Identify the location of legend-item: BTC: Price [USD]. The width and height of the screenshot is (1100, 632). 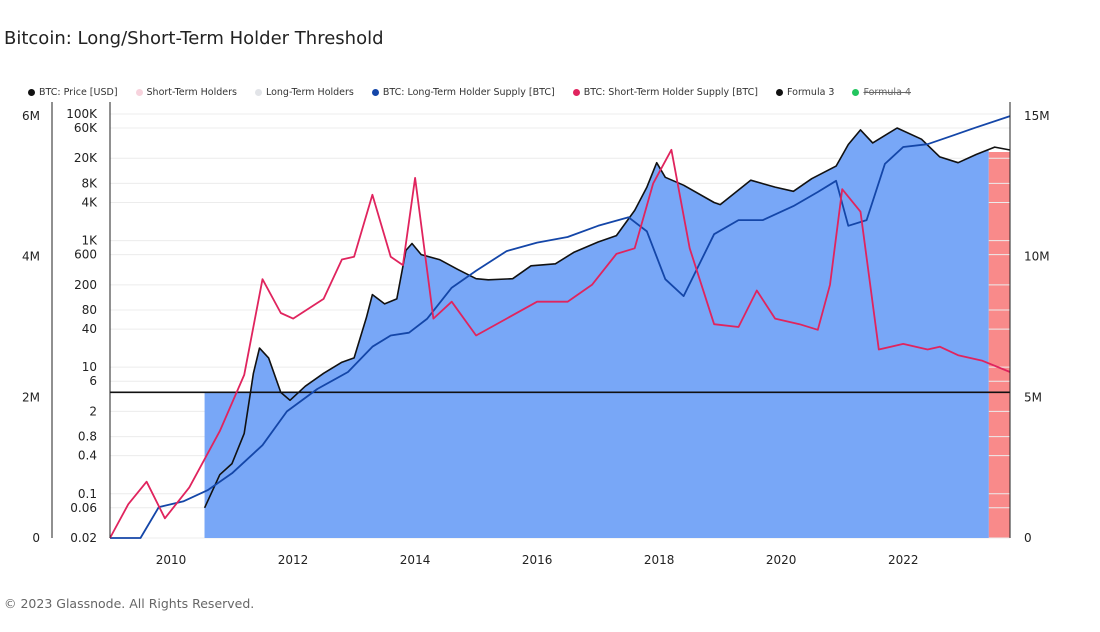
(73, 92).